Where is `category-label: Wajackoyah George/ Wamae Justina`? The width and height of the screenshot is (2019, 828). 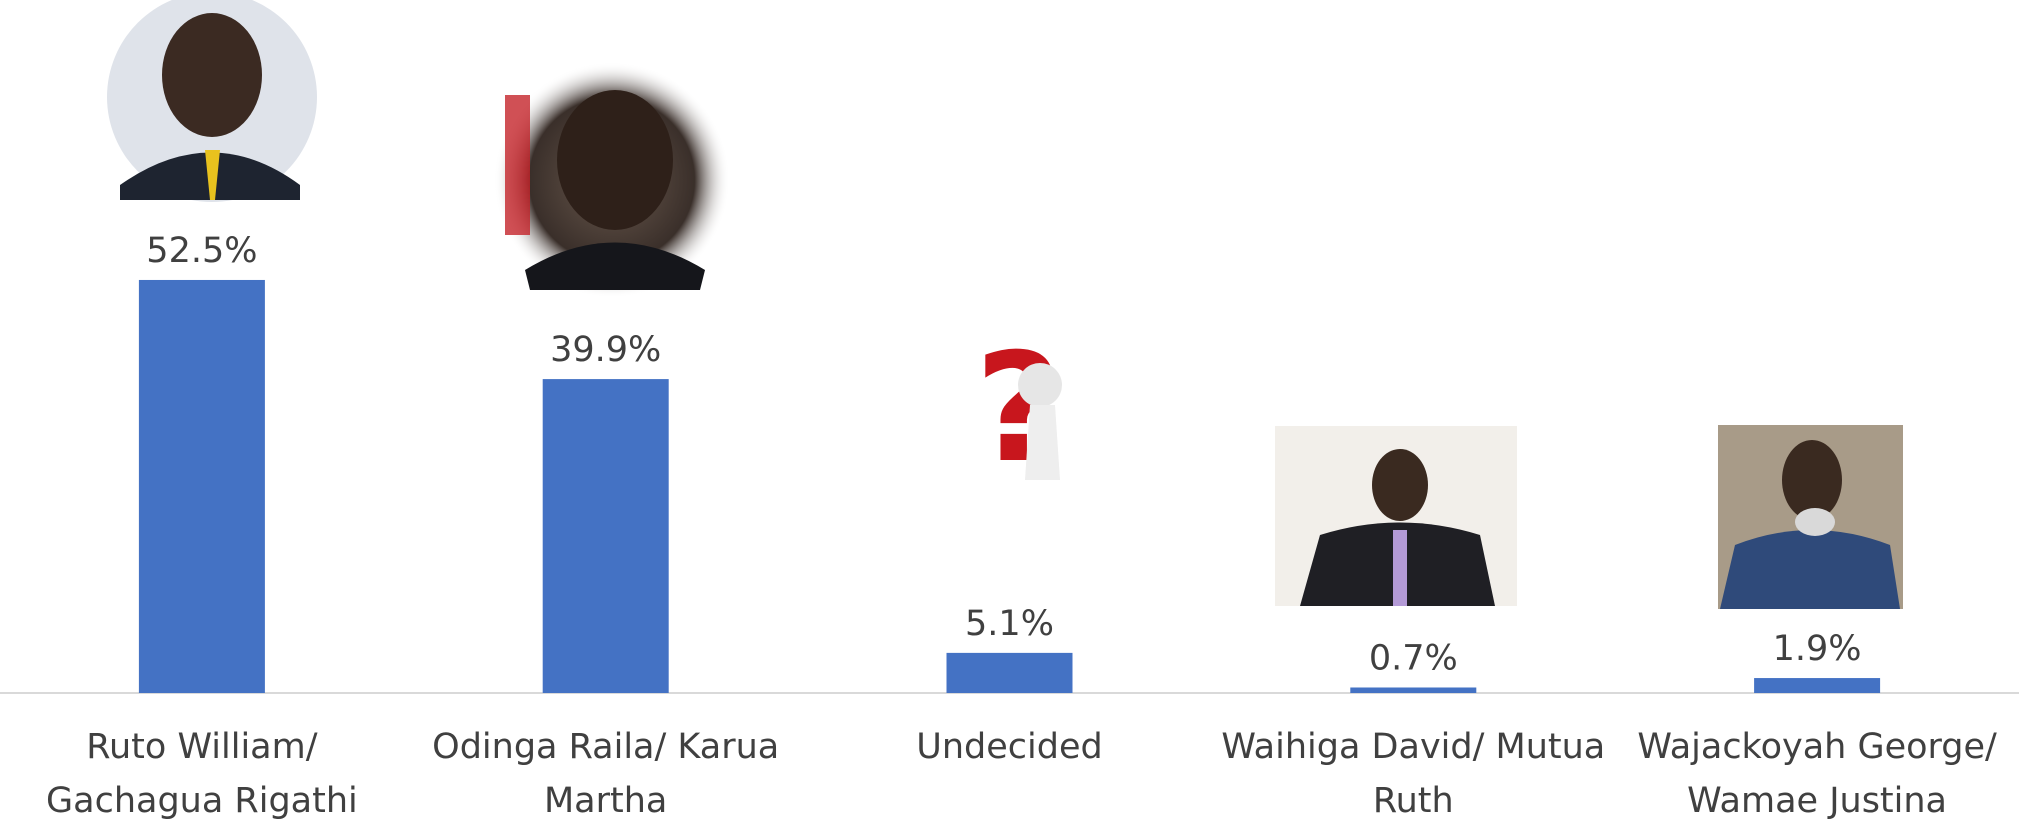
category-label: Wajackoyah George/ Wamae Justina is located at coordinates (1817, 774).